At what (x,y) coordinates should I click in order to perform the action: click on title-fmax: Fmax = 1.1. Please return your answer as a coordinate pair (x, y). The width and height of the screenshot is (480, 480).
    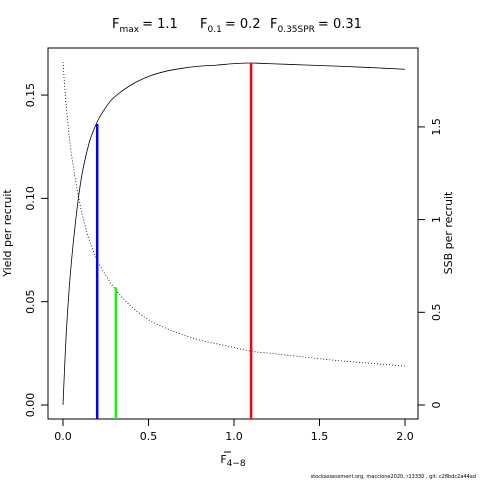
    Looking at the image, I should click on (145, 26).